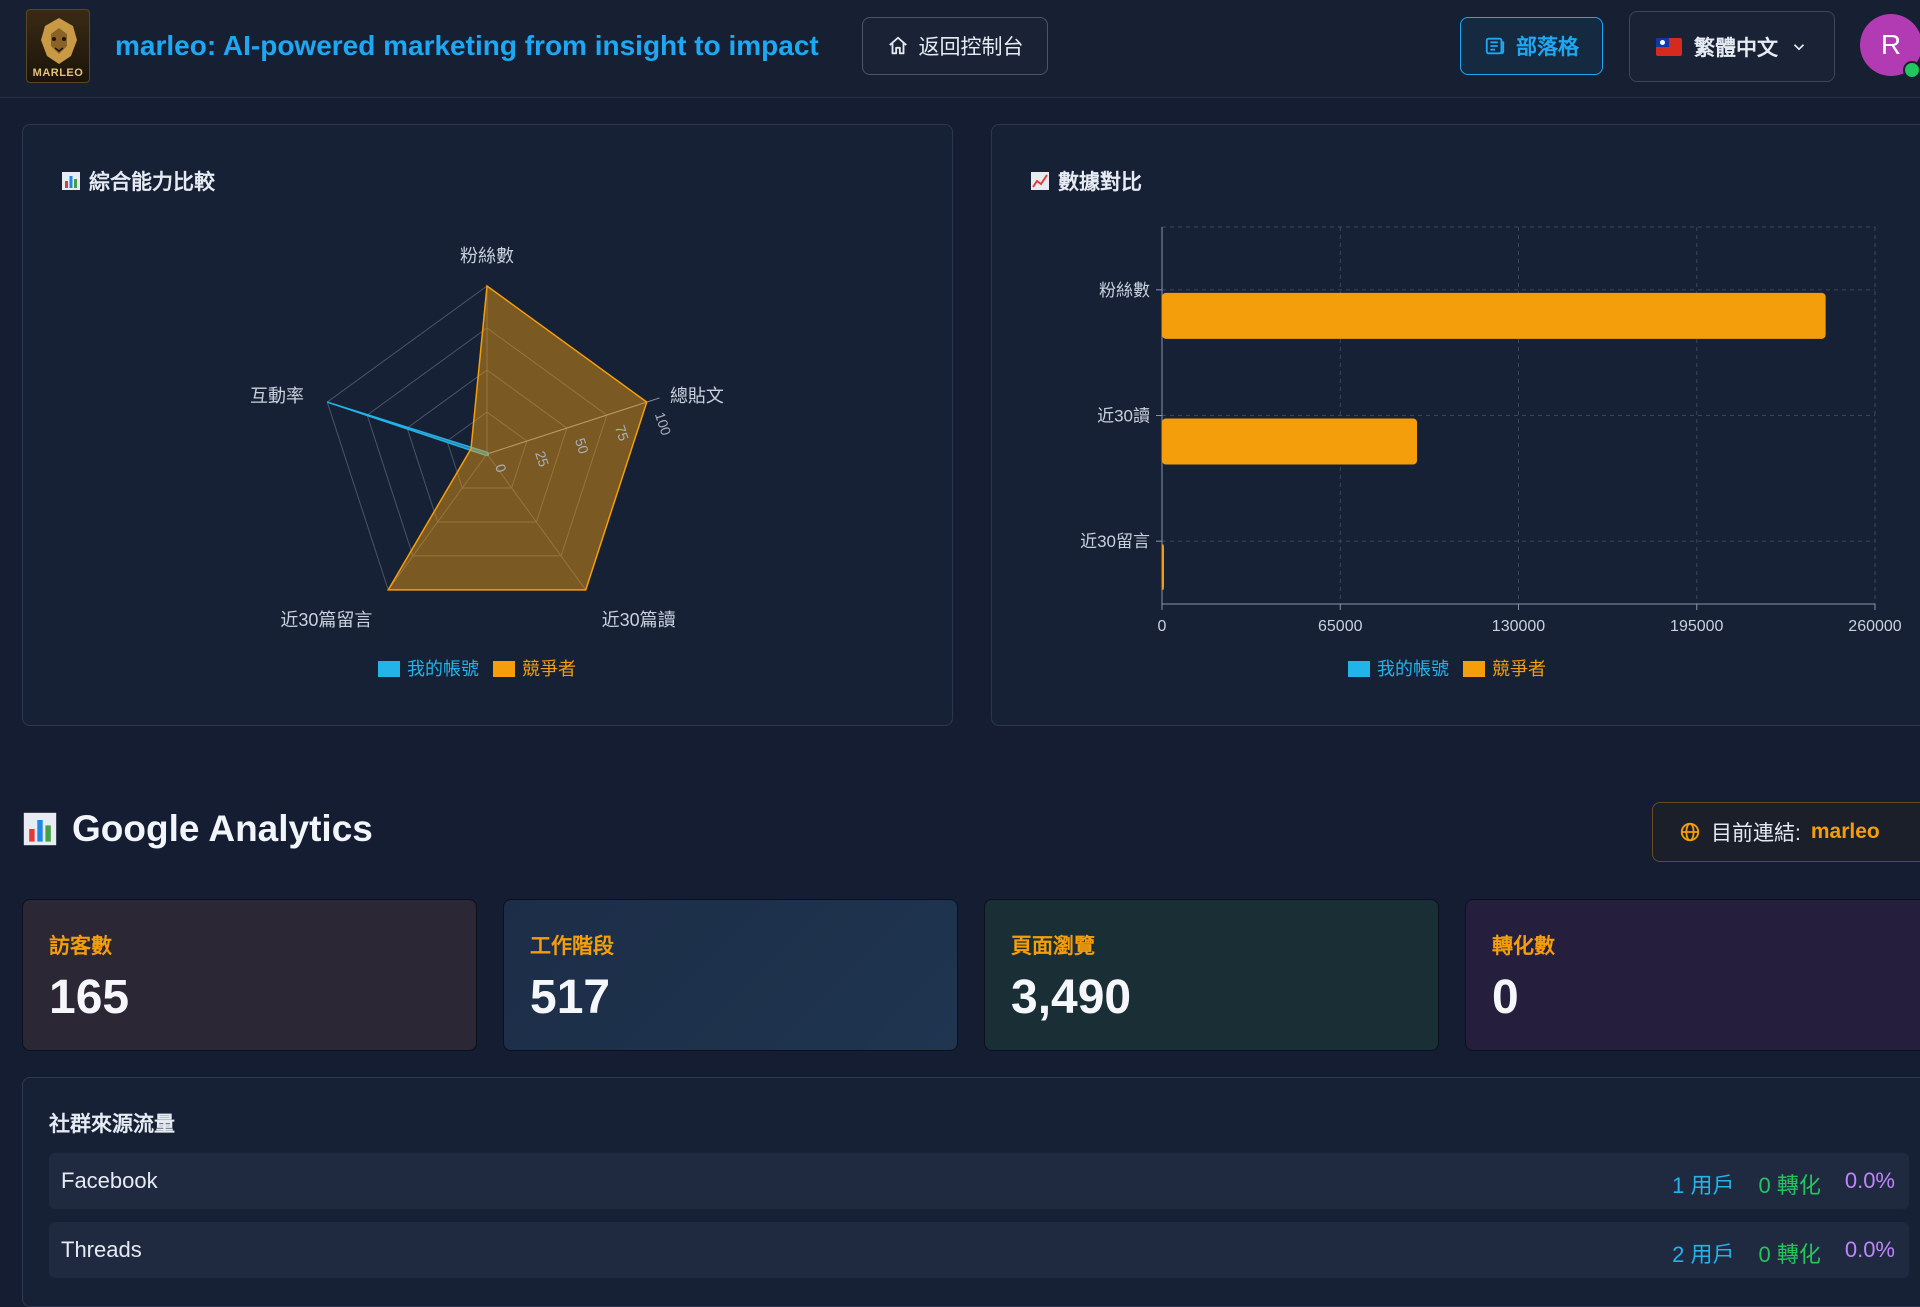 This screenshot has height=1307, width=1920. Describe the element at coordinates (1100, 182) in the screenshot. I see `bar-title-text: 數據對比` at that location.